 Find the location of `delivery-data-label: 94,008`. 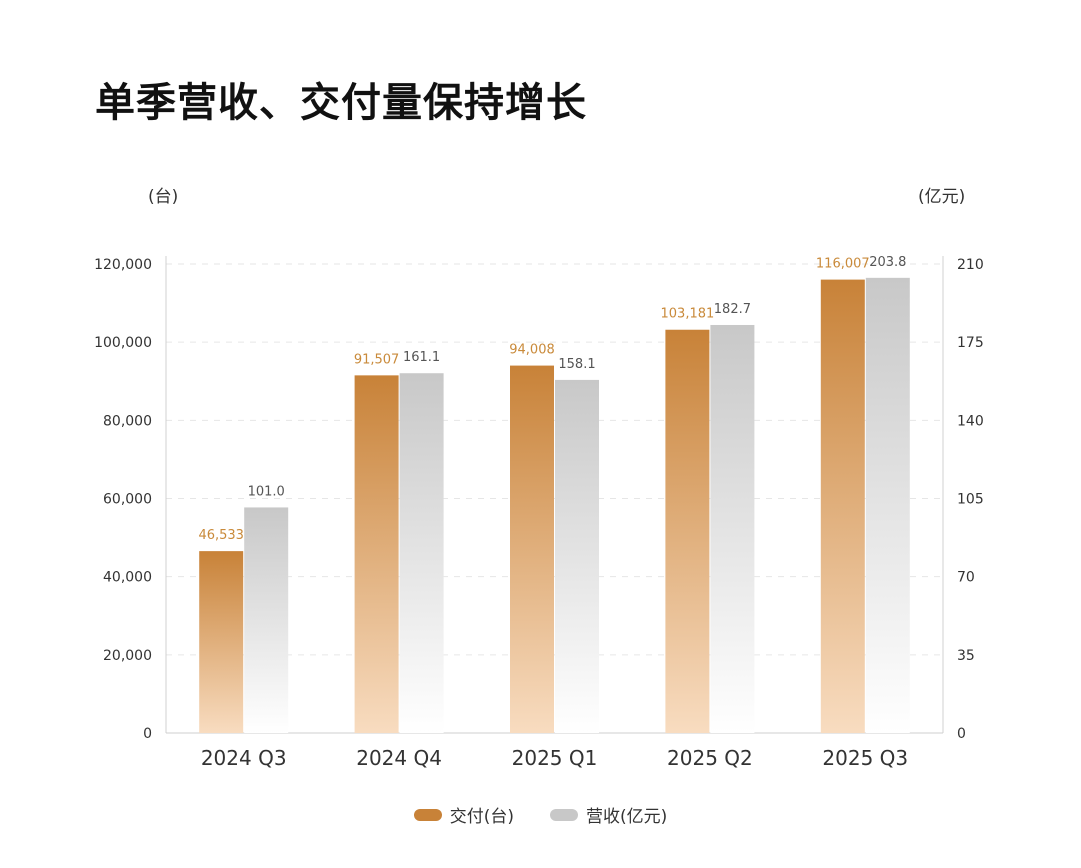

delivery-data-label: 94,008 is located at coordinates (532, 350).